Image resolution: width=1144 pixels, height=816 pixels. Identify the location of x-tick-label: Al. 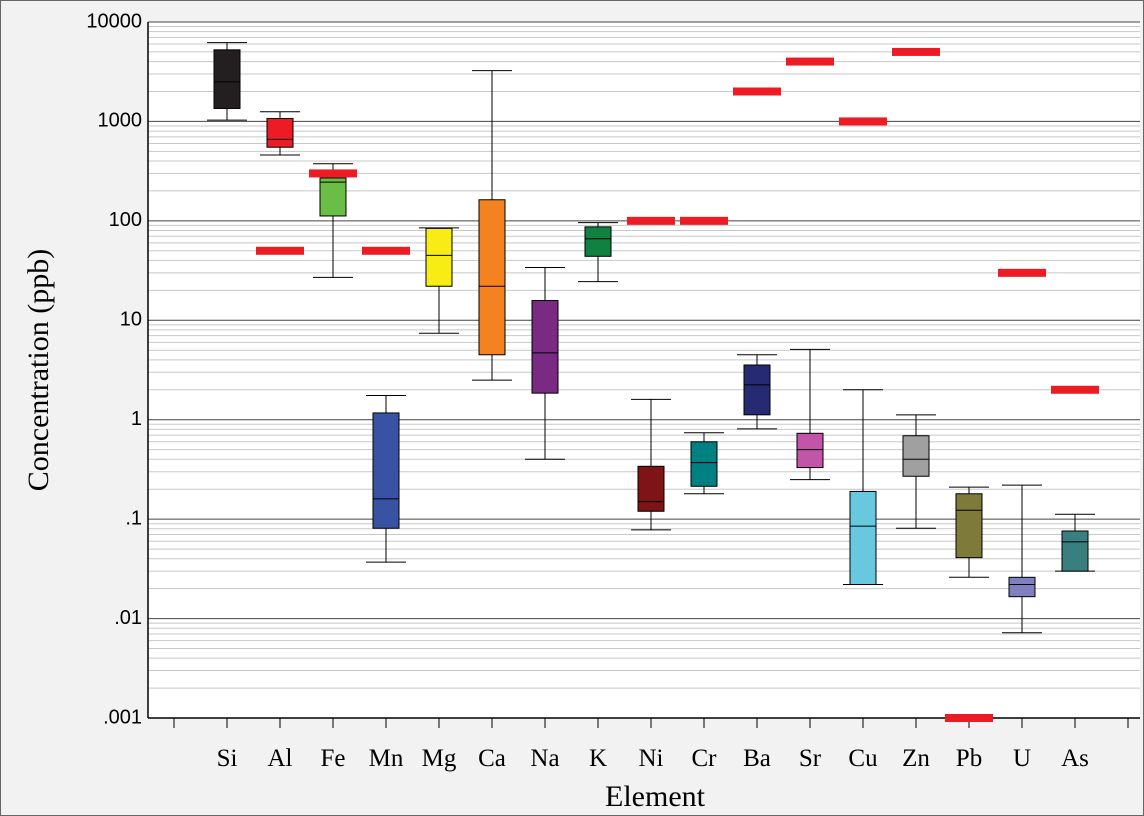
(280, 758).